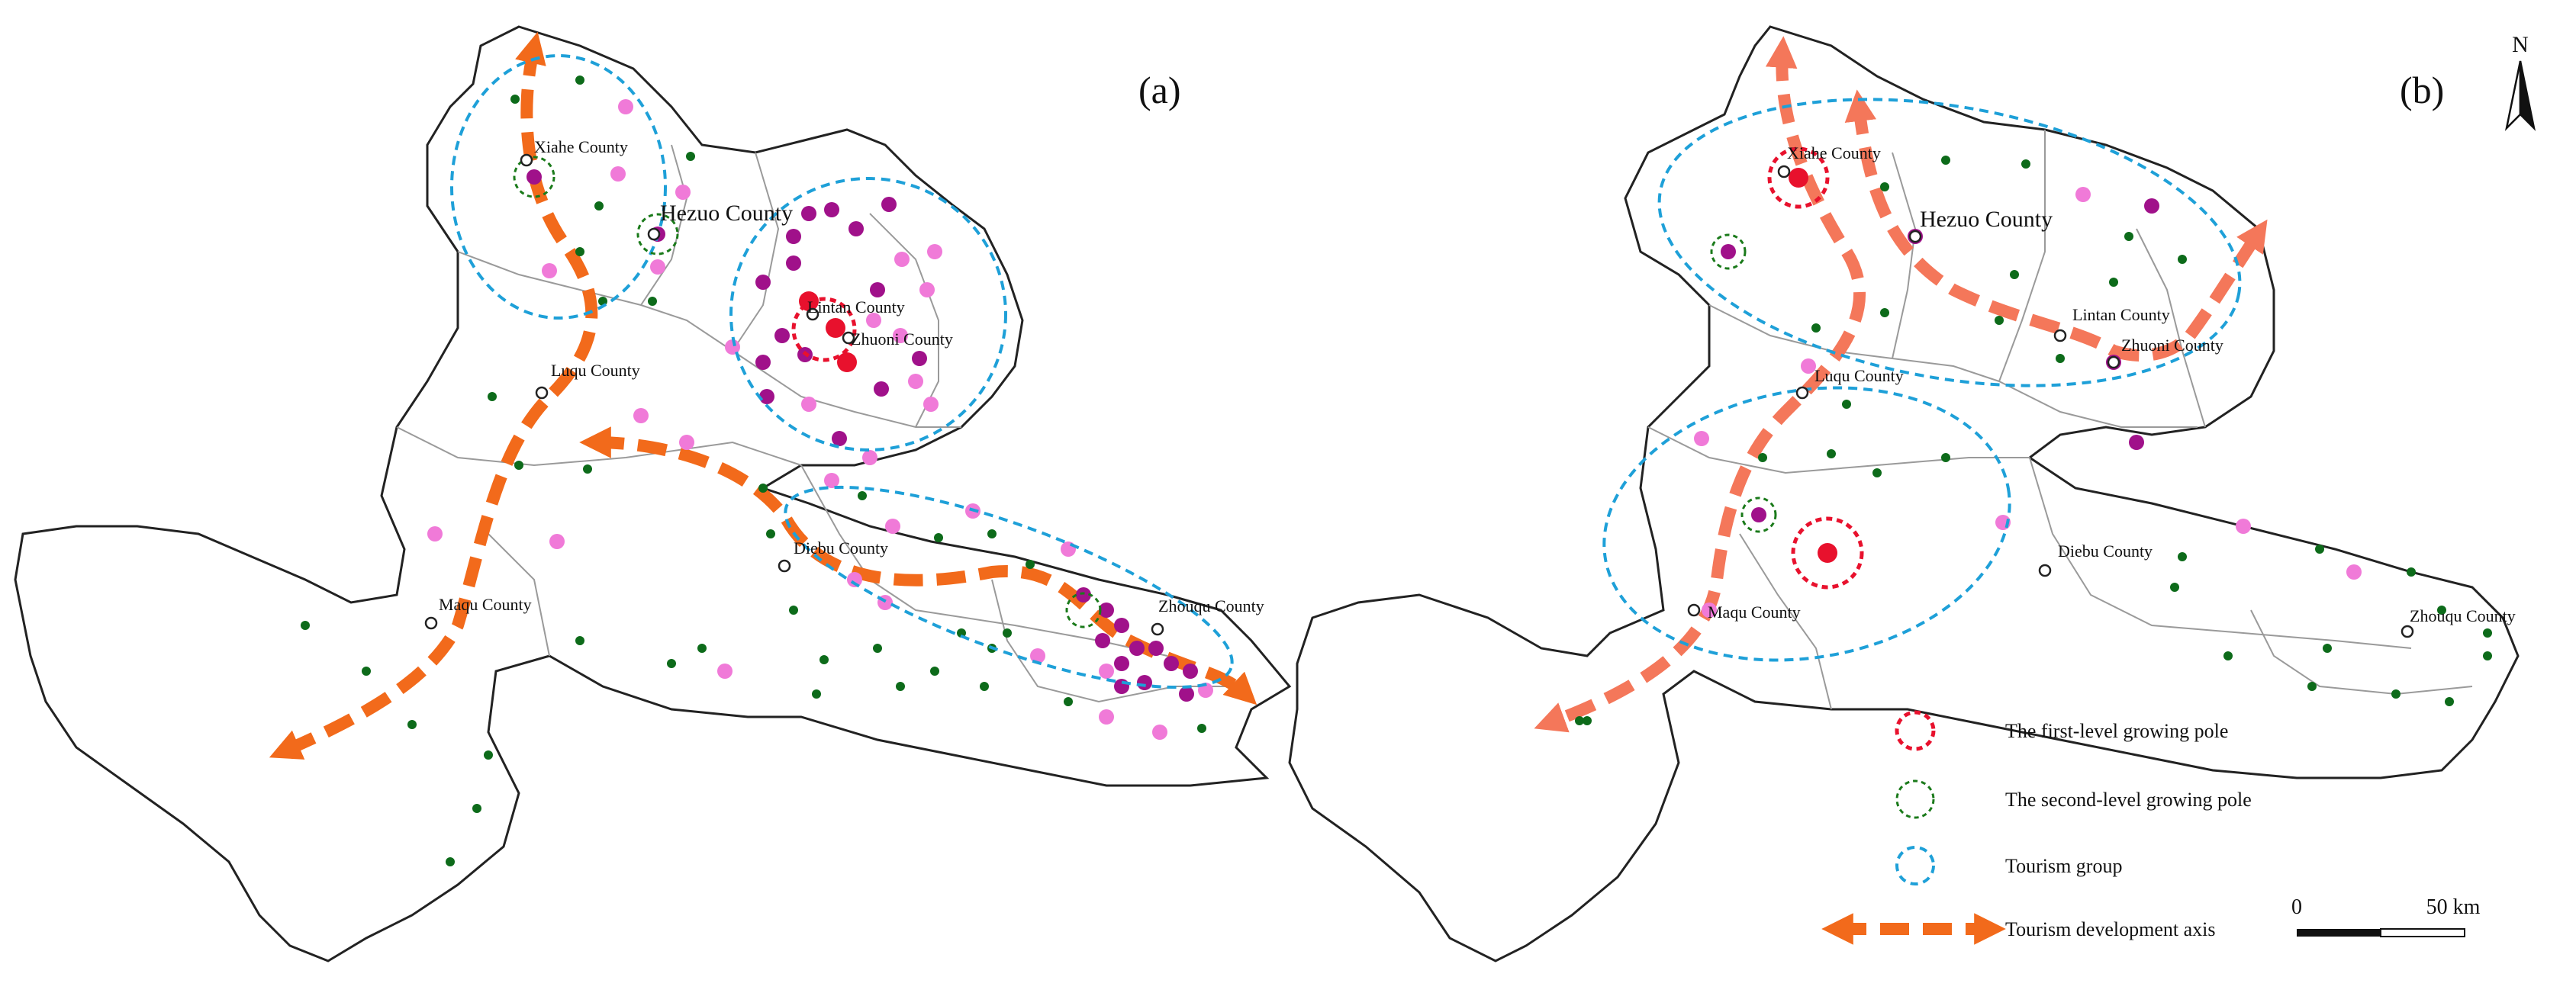  I want to click on legend-second-level-label: The second-level growing pole, so click(2128, 800).